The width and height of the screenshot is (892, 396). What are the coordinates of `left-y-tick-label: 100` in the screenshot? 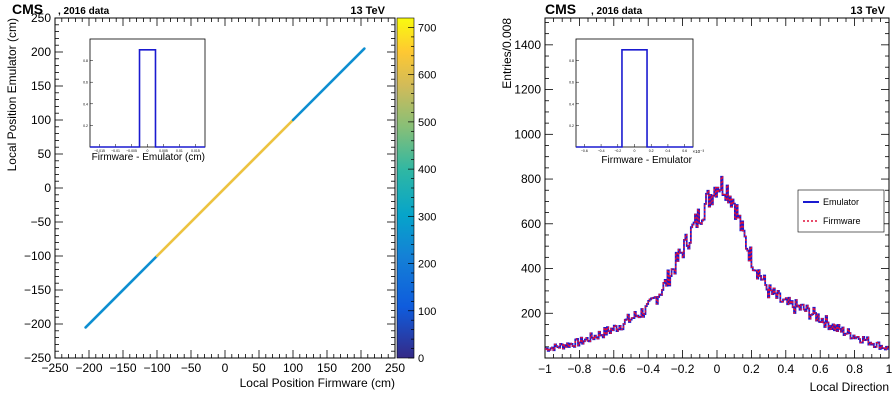 It's located at (41, 120).